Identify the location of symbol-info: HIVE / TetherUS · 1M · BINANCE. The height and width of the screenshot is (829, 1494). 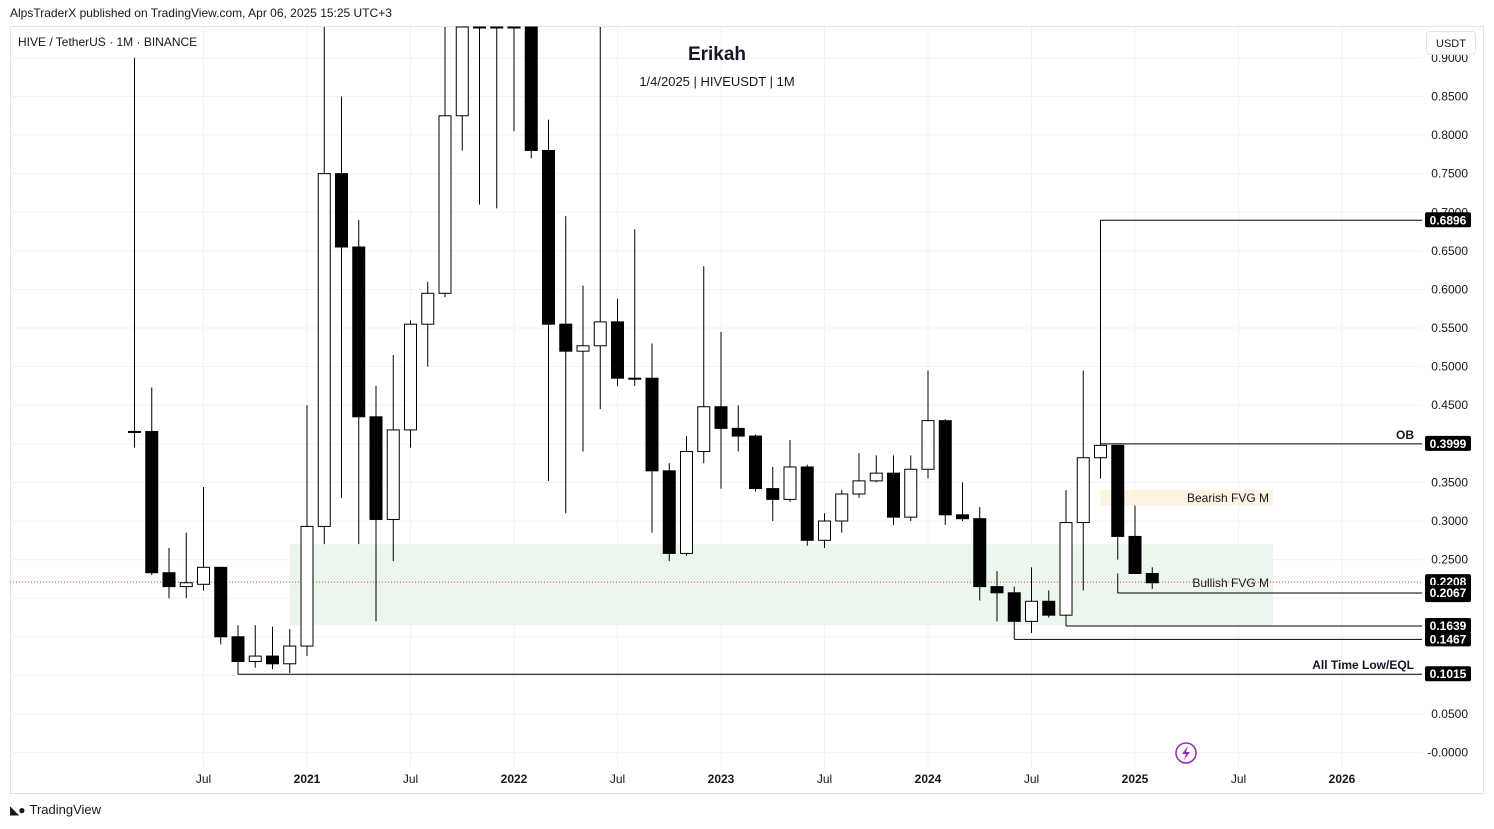
(108, 42).